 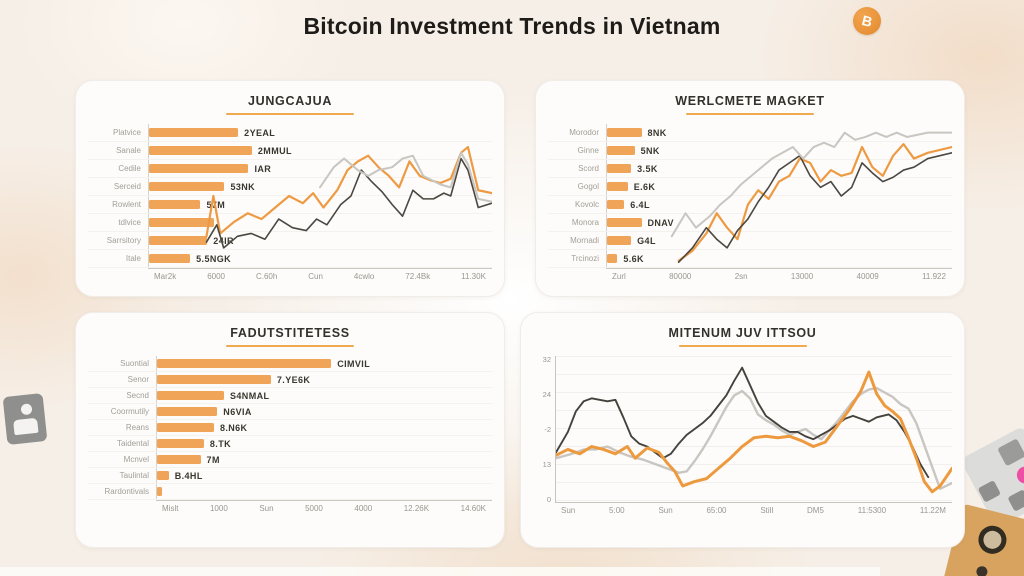 I want to click on pink-dot-icon, so click(x=1018, y=475).